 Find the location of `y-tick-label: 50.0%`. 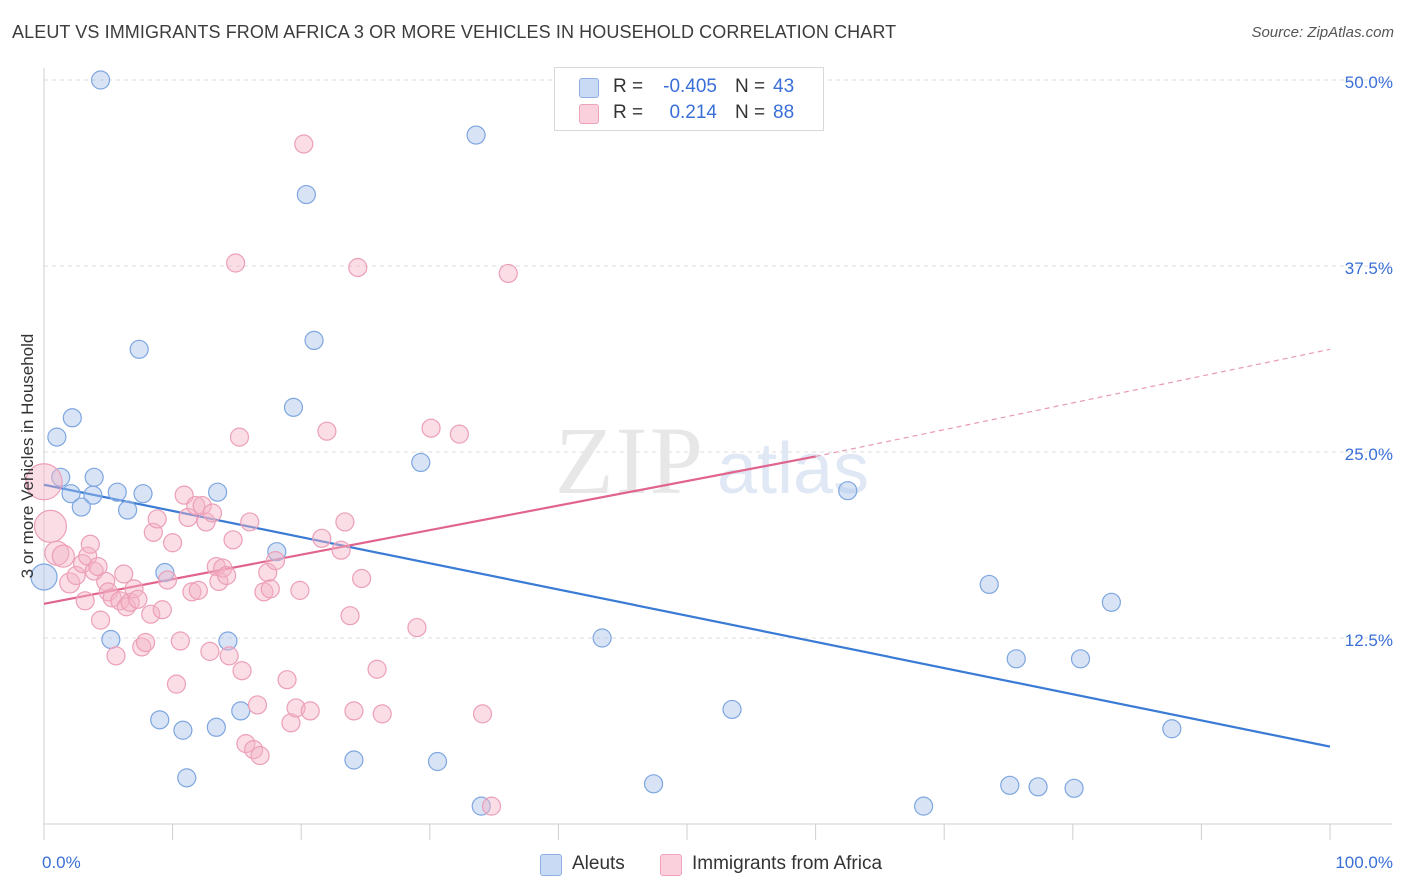

y-tick-label: 50.0% is located at coordinates (1369, 82).